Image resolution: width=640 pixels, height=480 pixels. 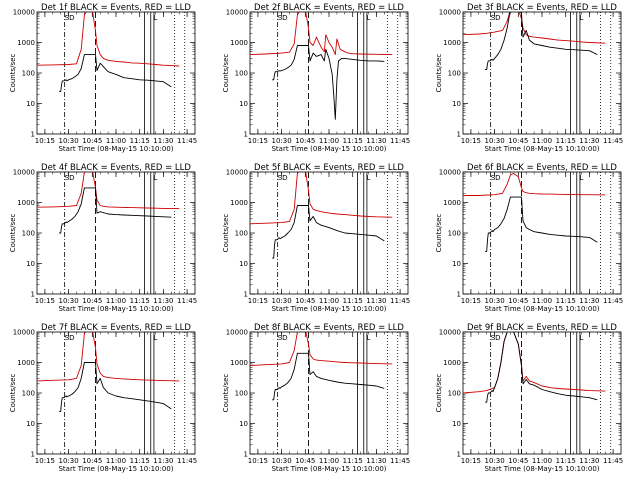 I want to click on chart-title: Det 7f BLACK = Events, RED = LLD, so click(x=116, y=328).